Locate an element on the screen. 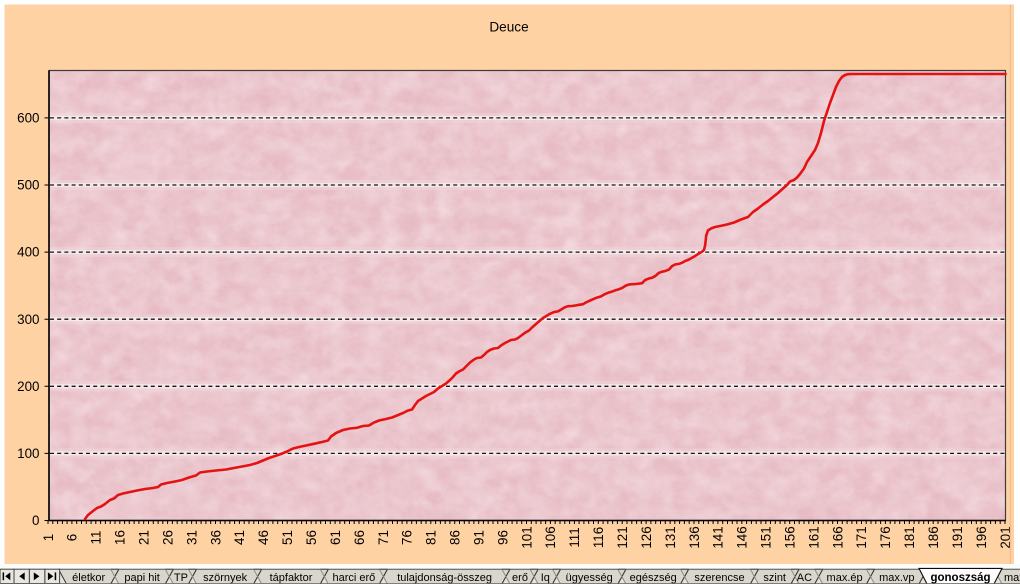  svg-text: 201 is located at coordinates (1005, 537).